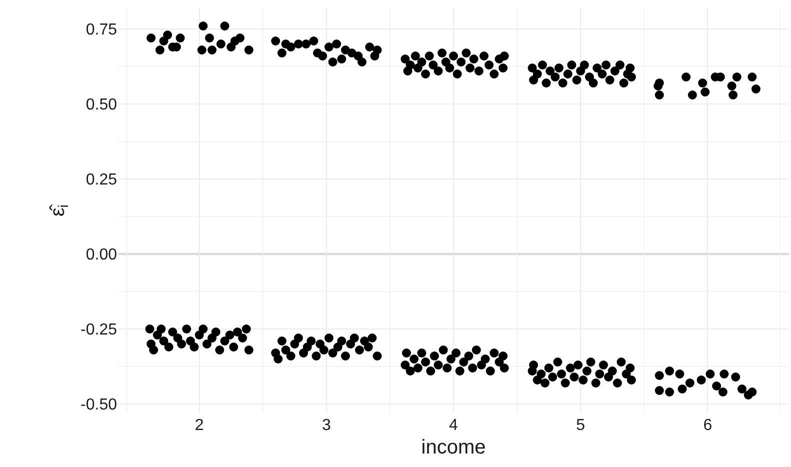 The height and width of the screenshot is (467, 791). Describe the element at coordinates (326, 425) in the screenshot. I see `x-tick-label: 3` at that location.